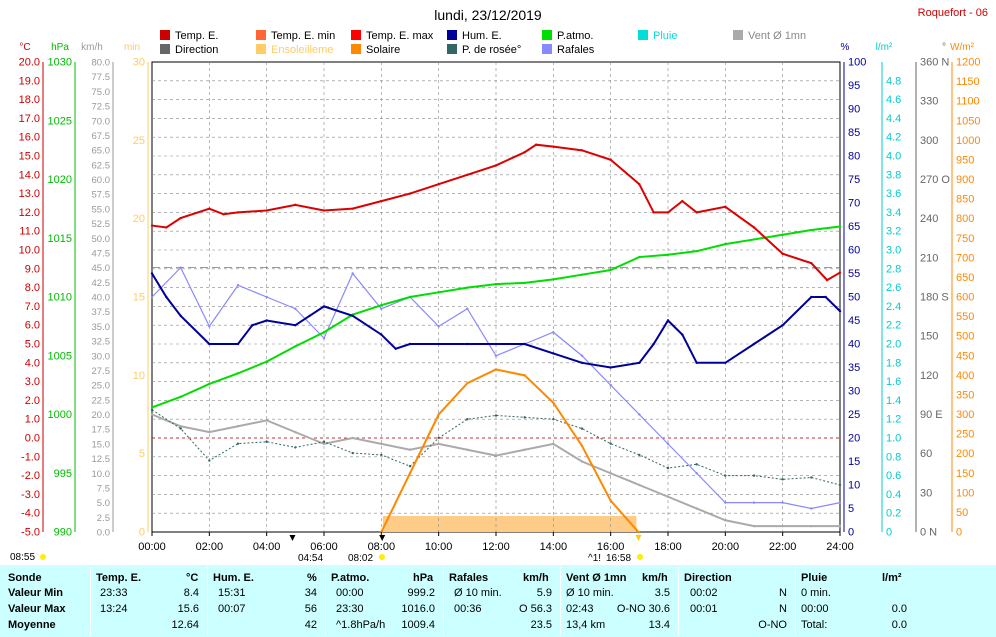  I want to click on legend-label: Vent Ø 1mn, so click(777, 36).